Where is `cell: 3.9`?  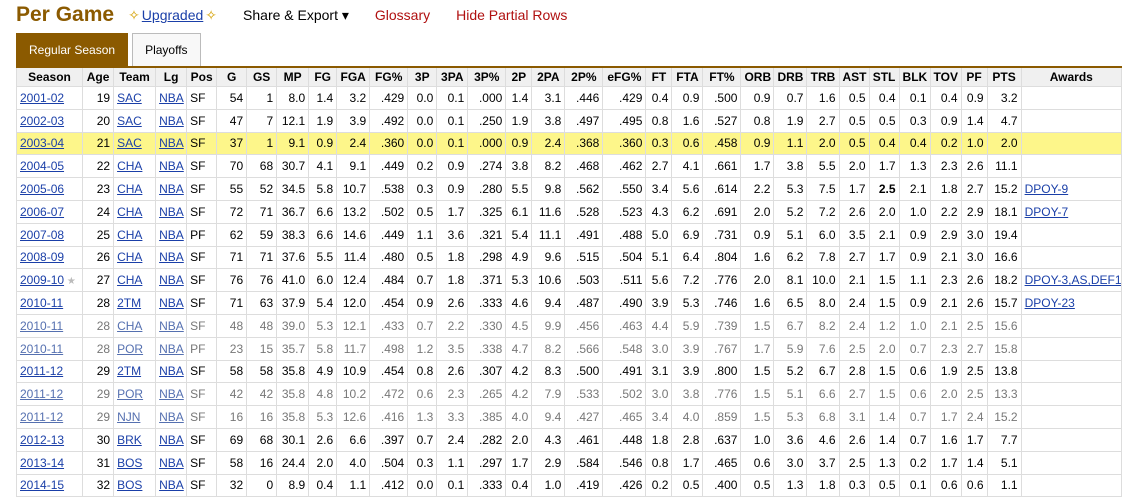
cell: 3.9 is located at coordinates (353, 120).